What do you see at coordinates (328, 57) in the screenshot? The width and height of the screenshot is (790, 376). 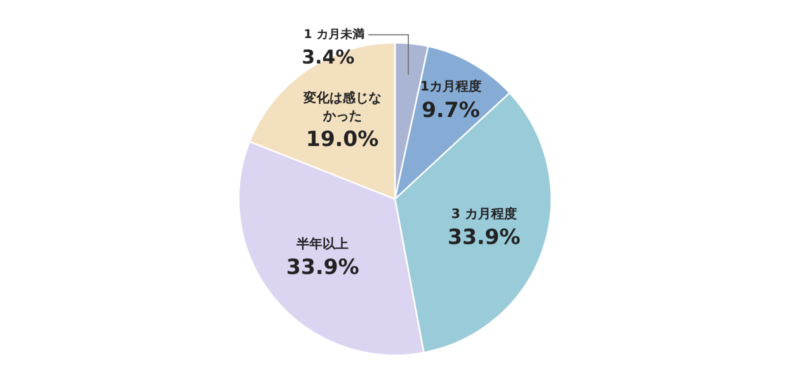 I see `data-label: 3.4%` at bounding box center [328, 57].